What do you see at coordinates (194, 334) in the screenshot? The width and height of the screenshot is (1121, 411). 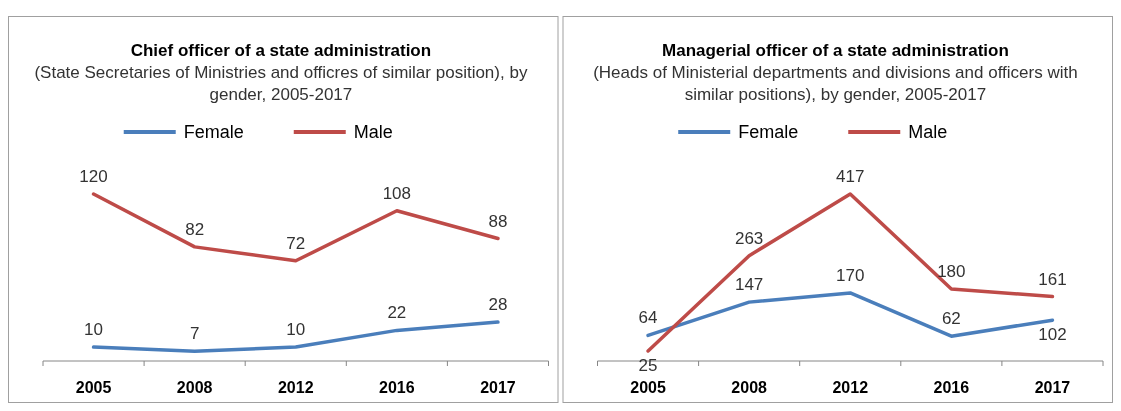 I see `data-label: 7` at bounding box center [194, 334].